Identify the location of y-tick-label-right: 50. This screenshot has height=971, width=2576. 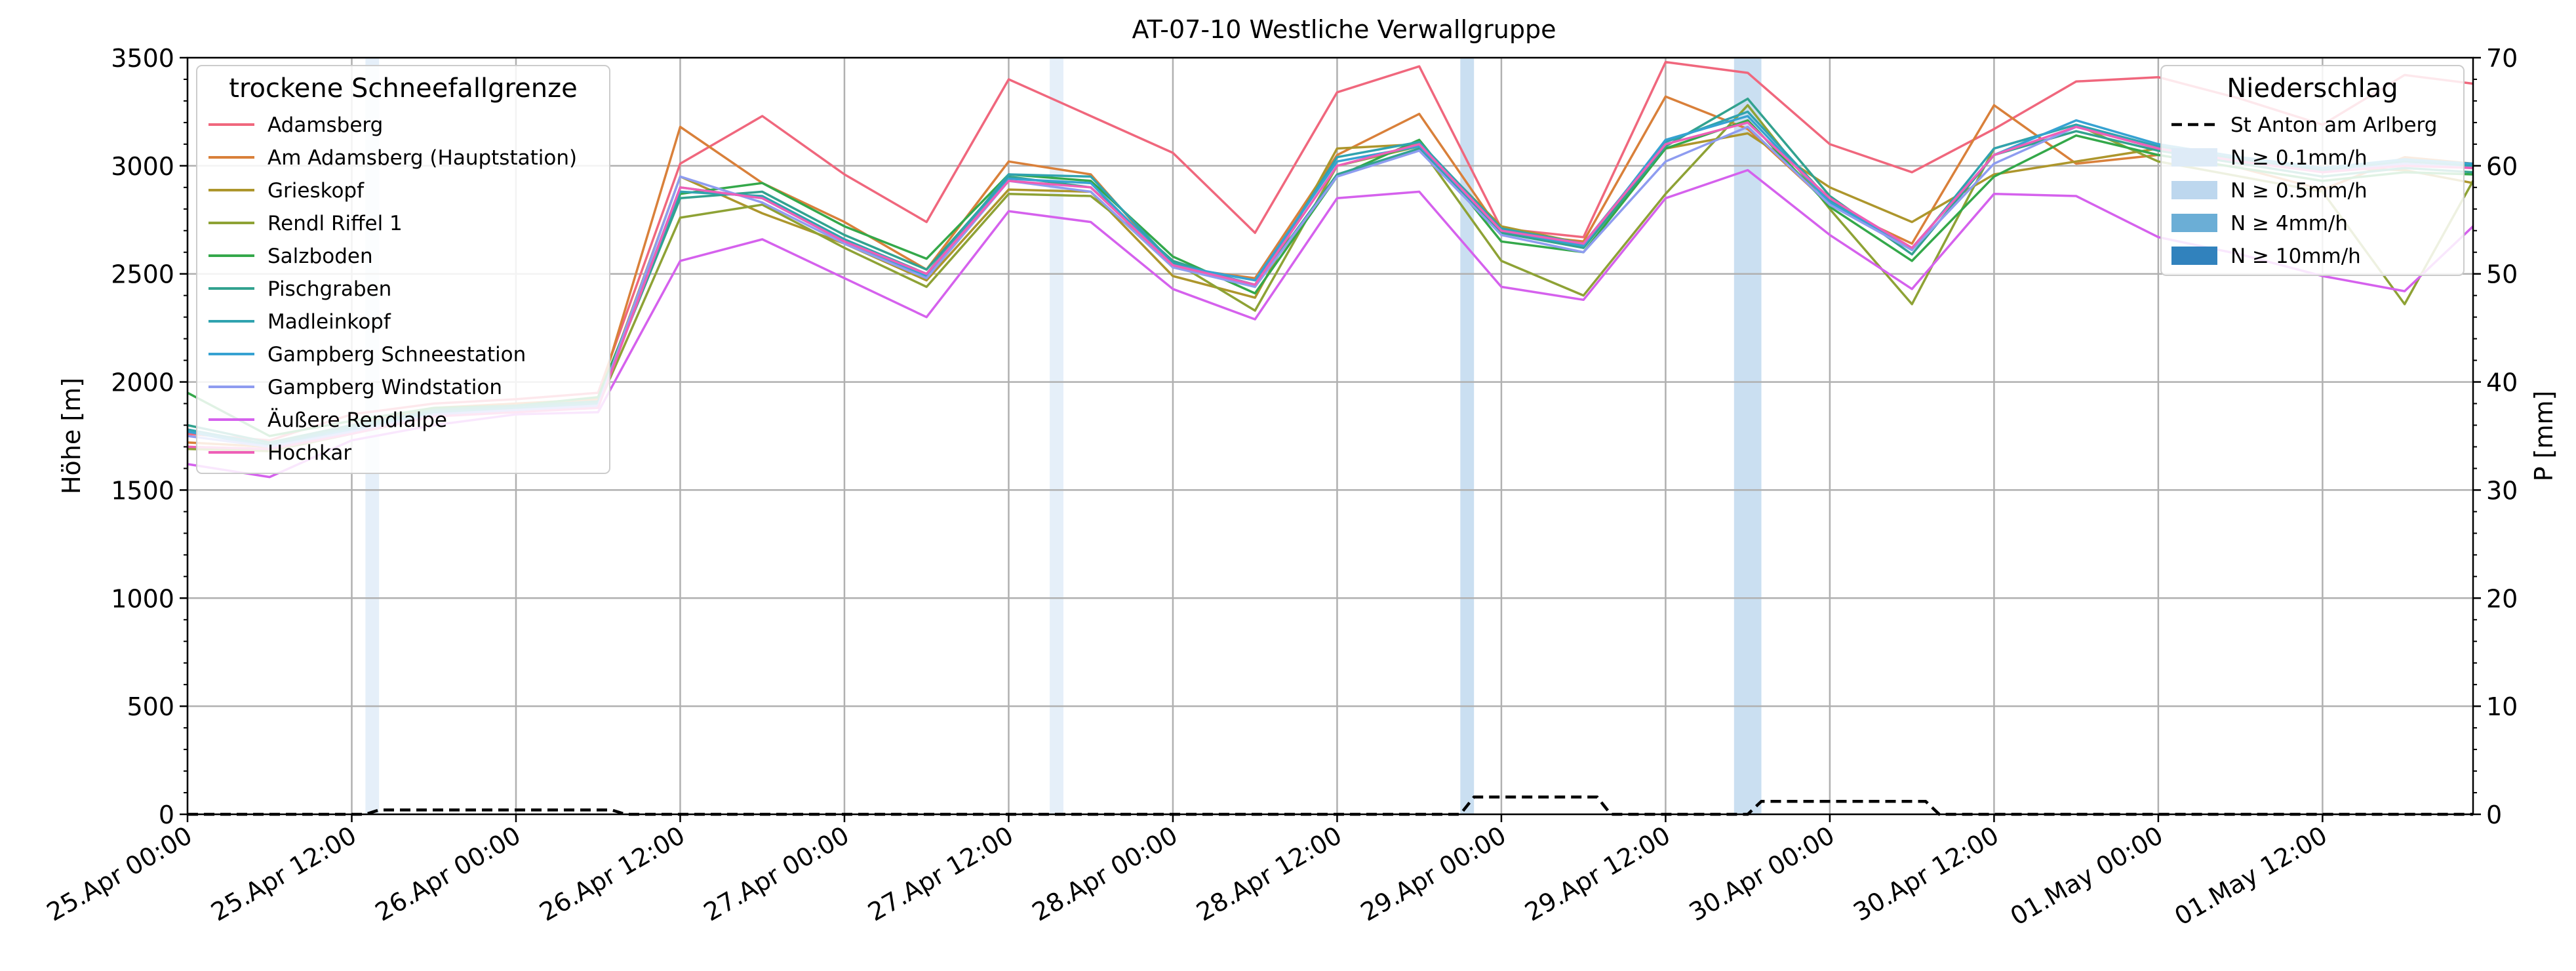
(2502, 274).